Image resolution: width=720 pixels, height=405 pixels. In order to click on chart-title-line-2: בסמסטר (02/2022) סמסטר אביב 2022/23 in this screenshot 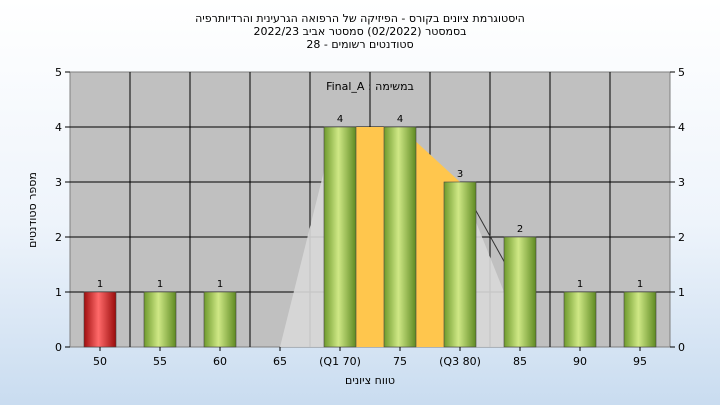, I will do `click(359, 31)`.